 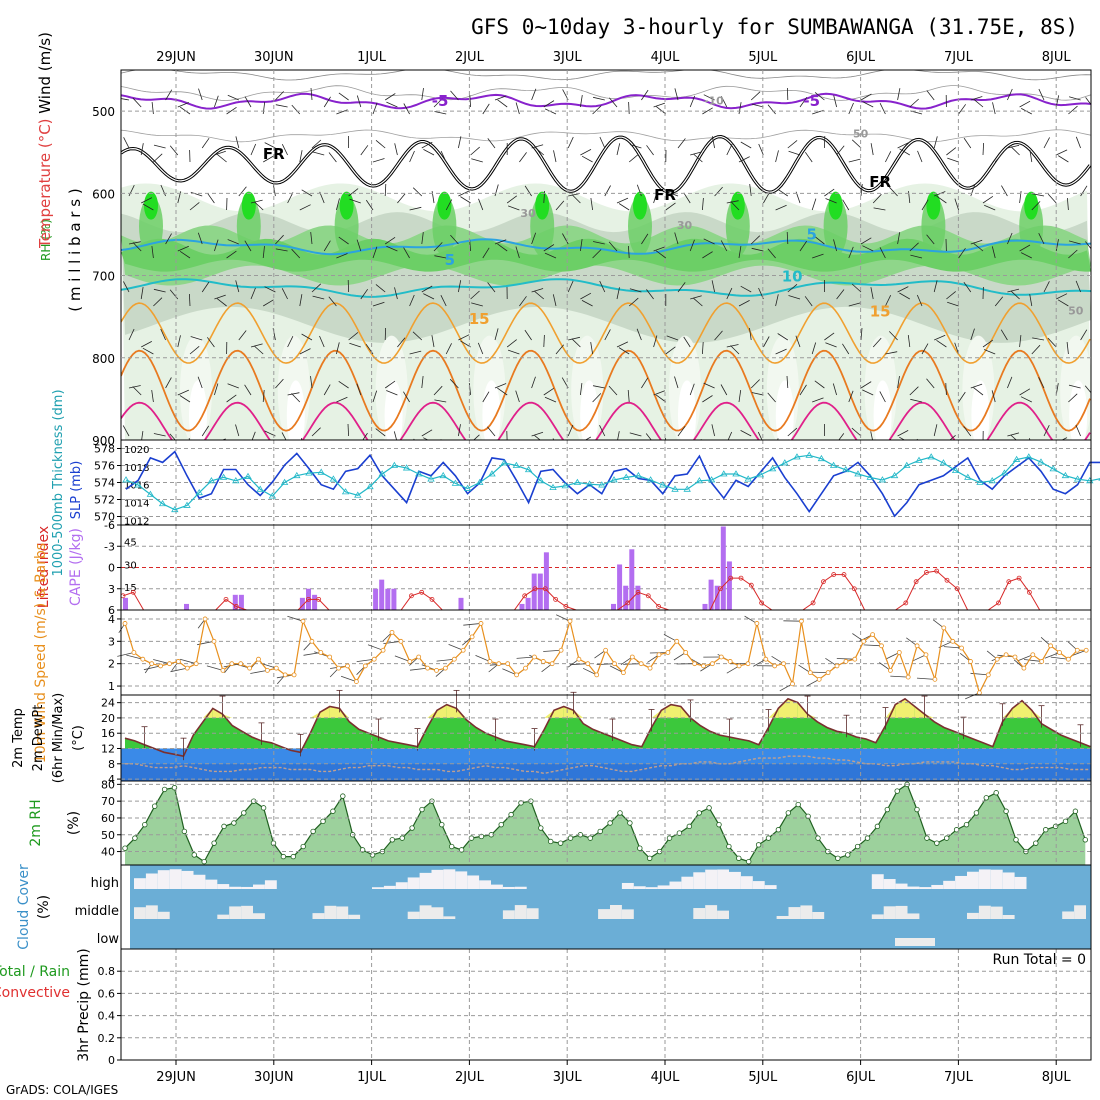 What do you see at coordinates (76, 567) in the screenshot?
I see `cape-axis-title: CAPE (J/kg)` at bounding box center [76, 567].